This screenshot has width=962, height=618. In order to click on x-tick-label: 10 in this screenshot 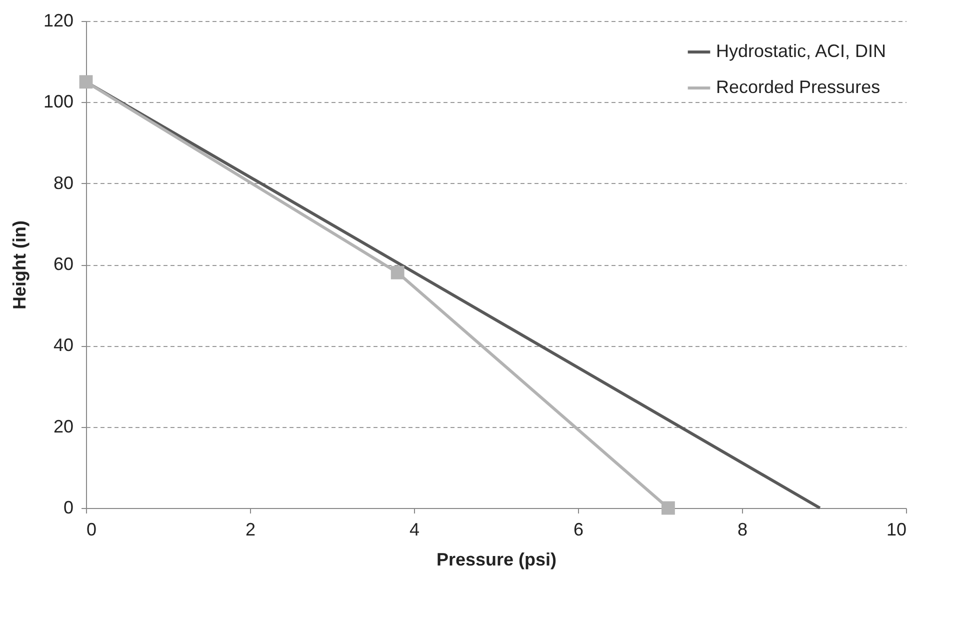, I will do `click(896, 530)`.